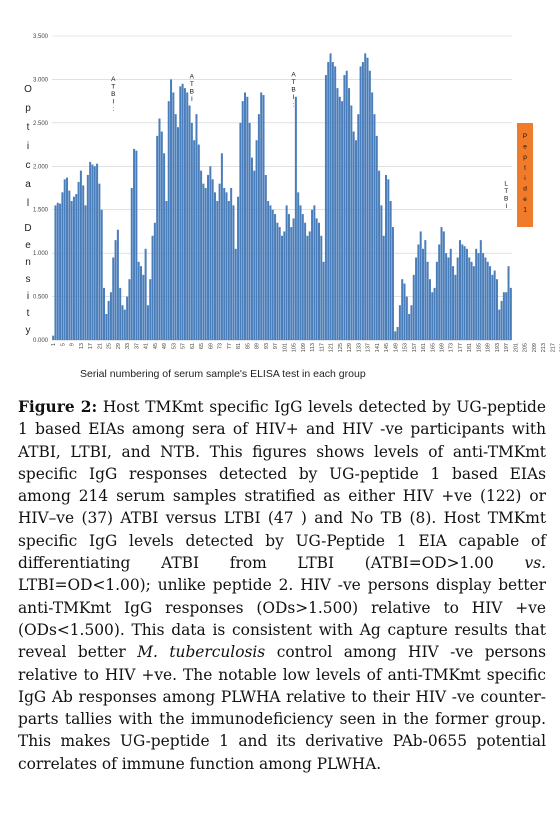  I want to click on x-tick-label-165: 165, so click(433, 347).